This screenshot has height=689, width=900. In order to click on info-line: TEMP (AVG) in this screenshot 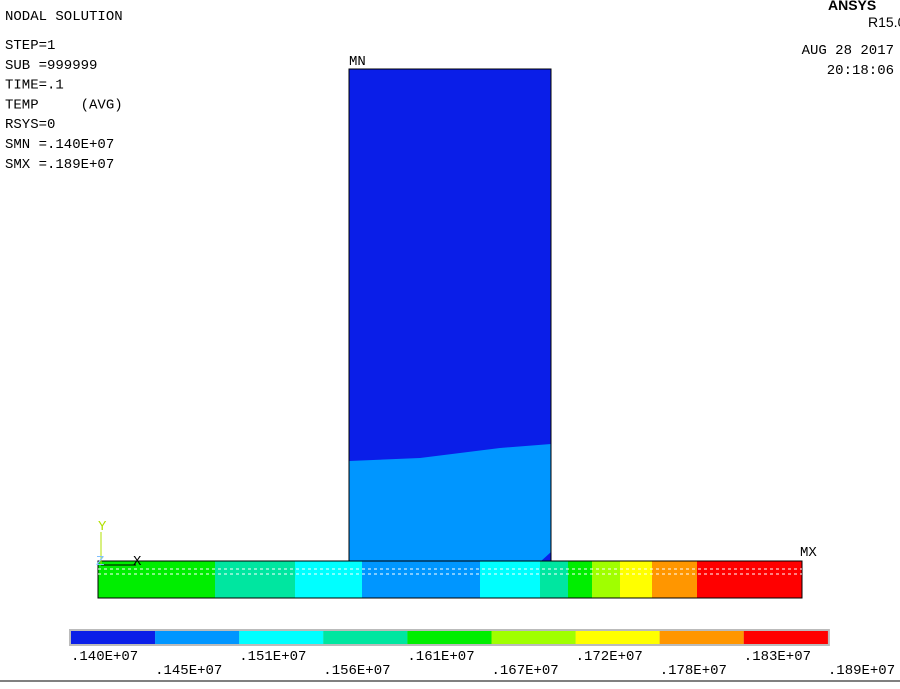, I will do `click(64, 105)`.